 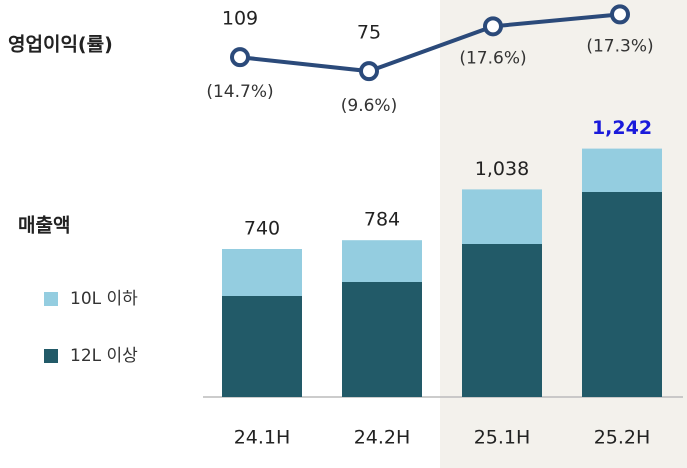 I want to click on row-label: 영업이익(률), so click(x=60, y=45).